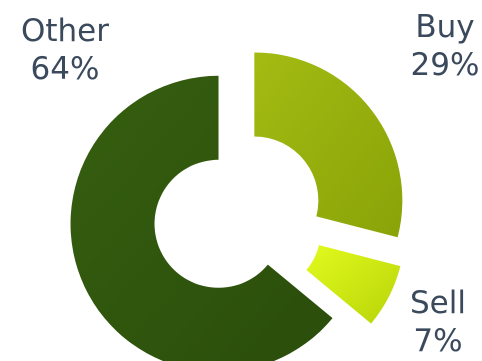  Describe the element at coordinates (445, 46) in the screenshot. I see `slice-label-buy: Buy 29%` at that location.